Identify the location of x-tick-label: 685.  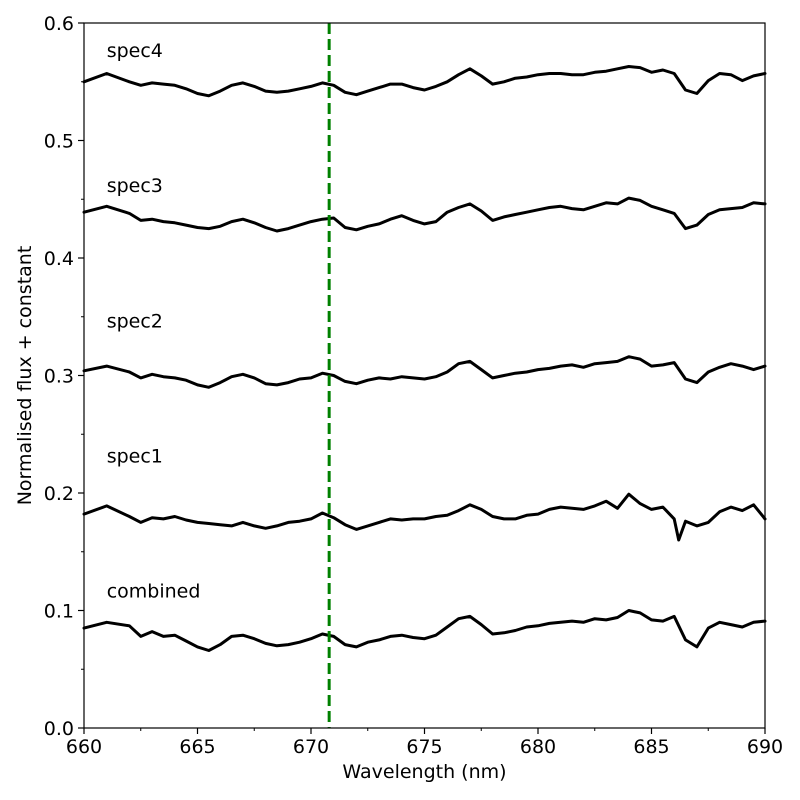
(651, 747).